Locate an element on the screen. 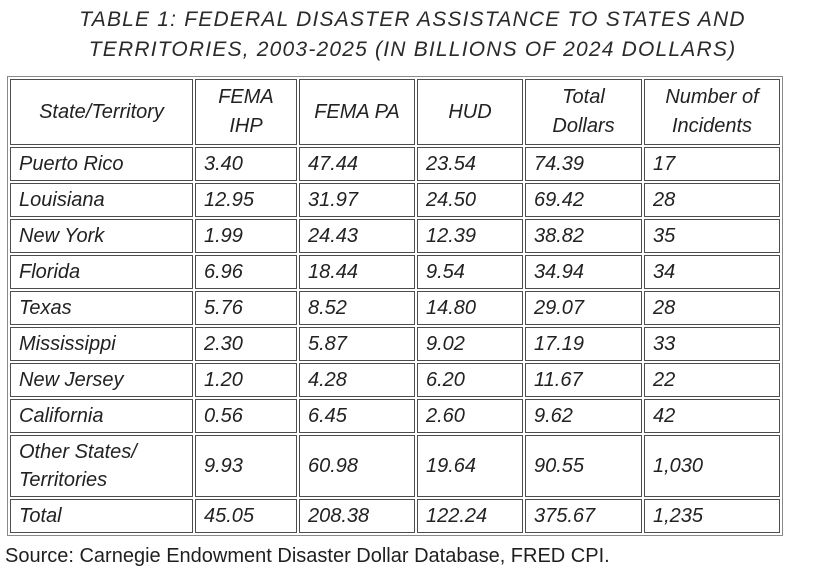  fema-ihp-cell: 6.96 is located at coordinates (246, 272).